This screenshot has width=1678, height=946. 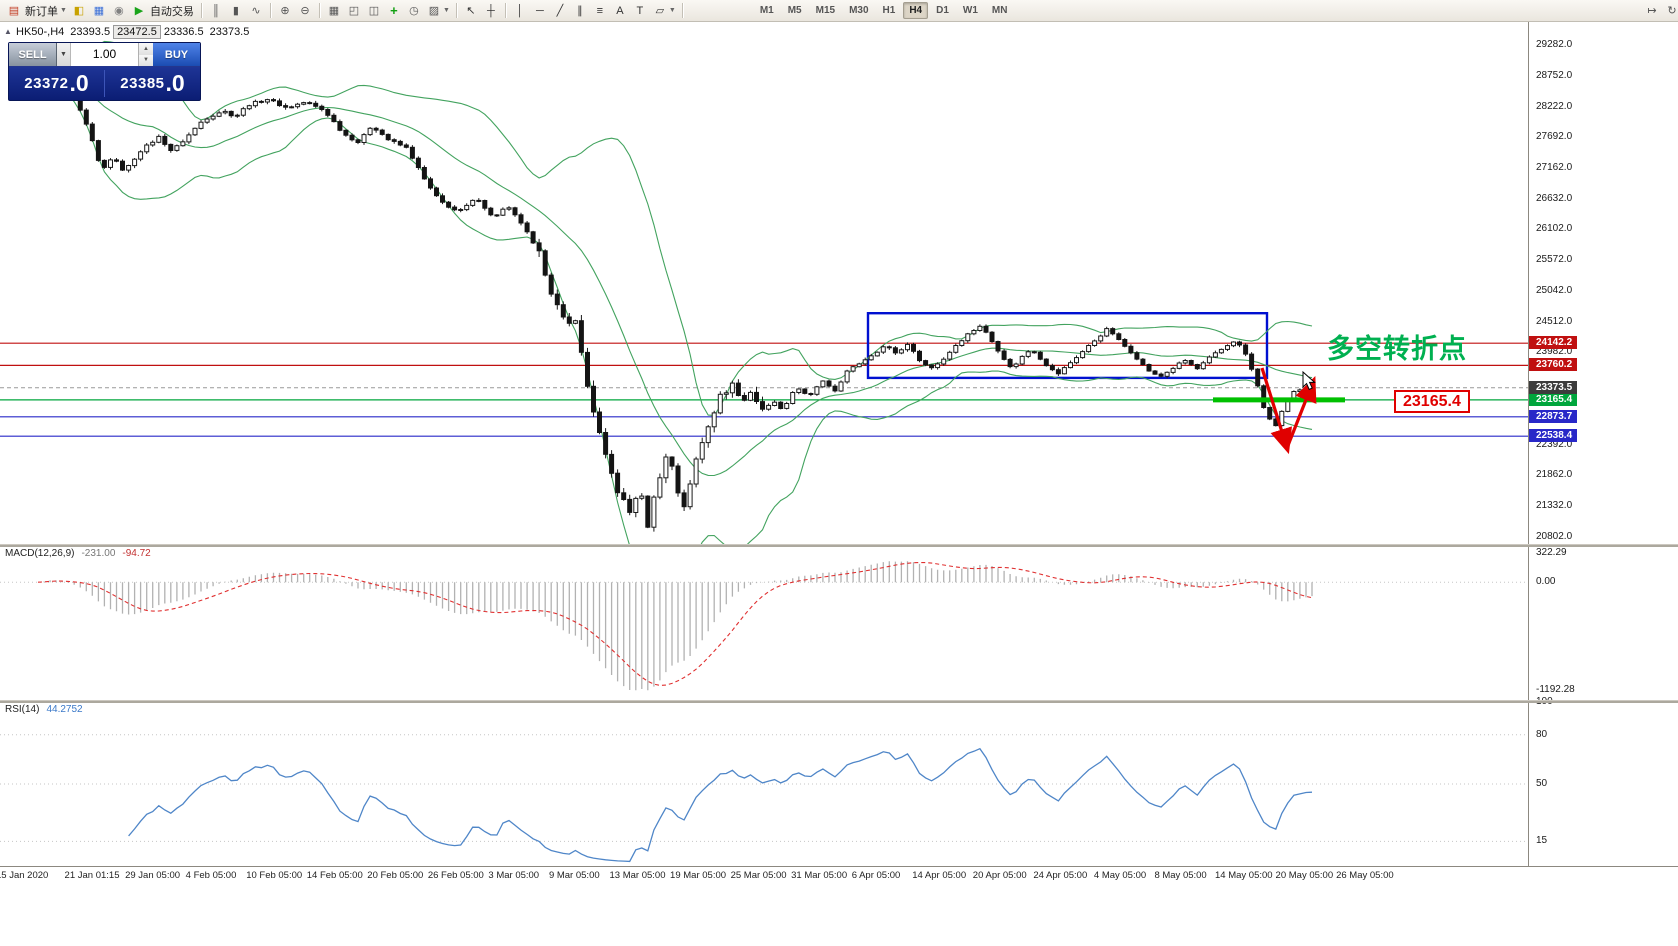 I want to click on channel-button-icon: ∥, so click(x=580, y=11).